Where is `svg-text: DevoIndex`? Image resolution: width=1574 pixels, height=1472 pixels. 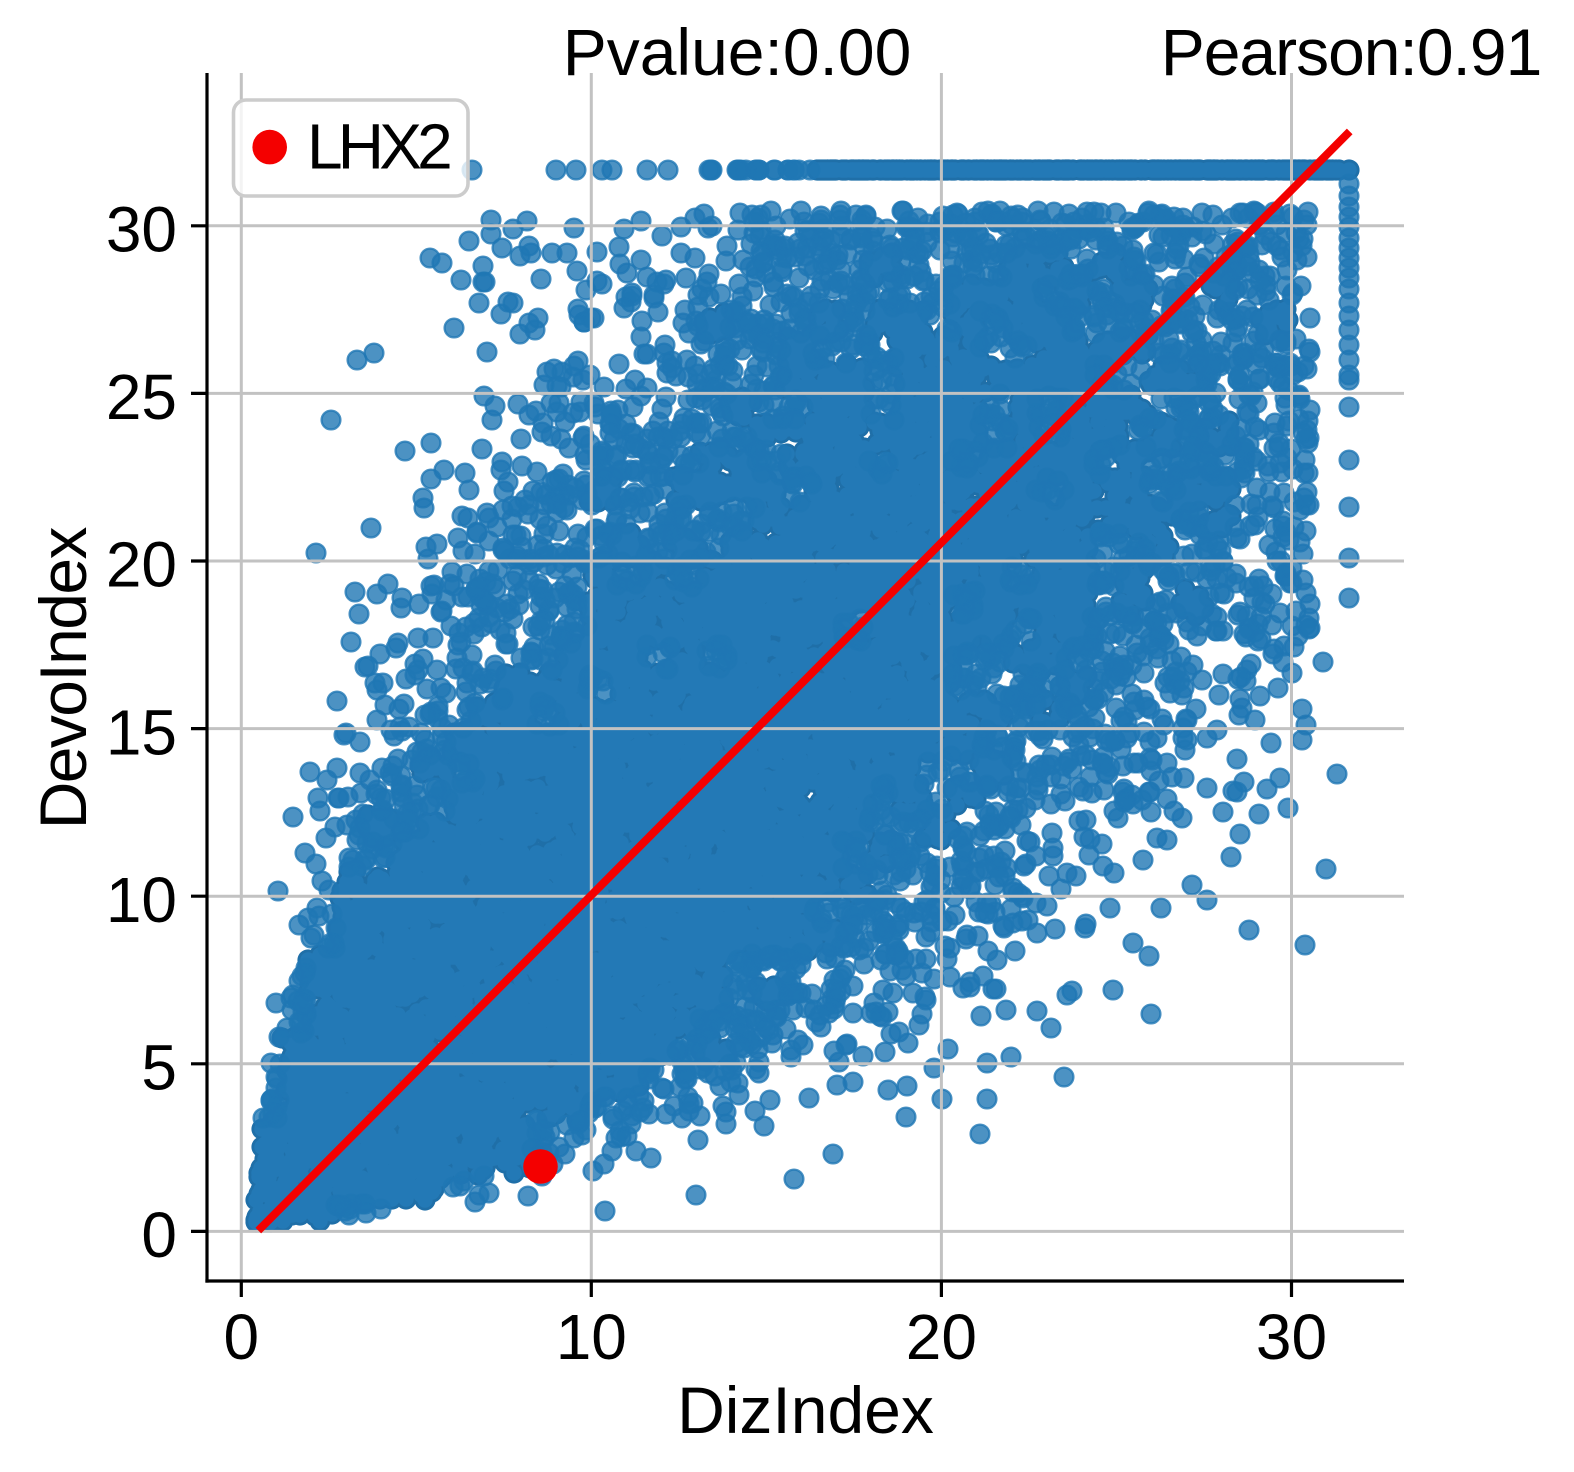
svg-text: DevoIndex is located at coordinates (63, 678).